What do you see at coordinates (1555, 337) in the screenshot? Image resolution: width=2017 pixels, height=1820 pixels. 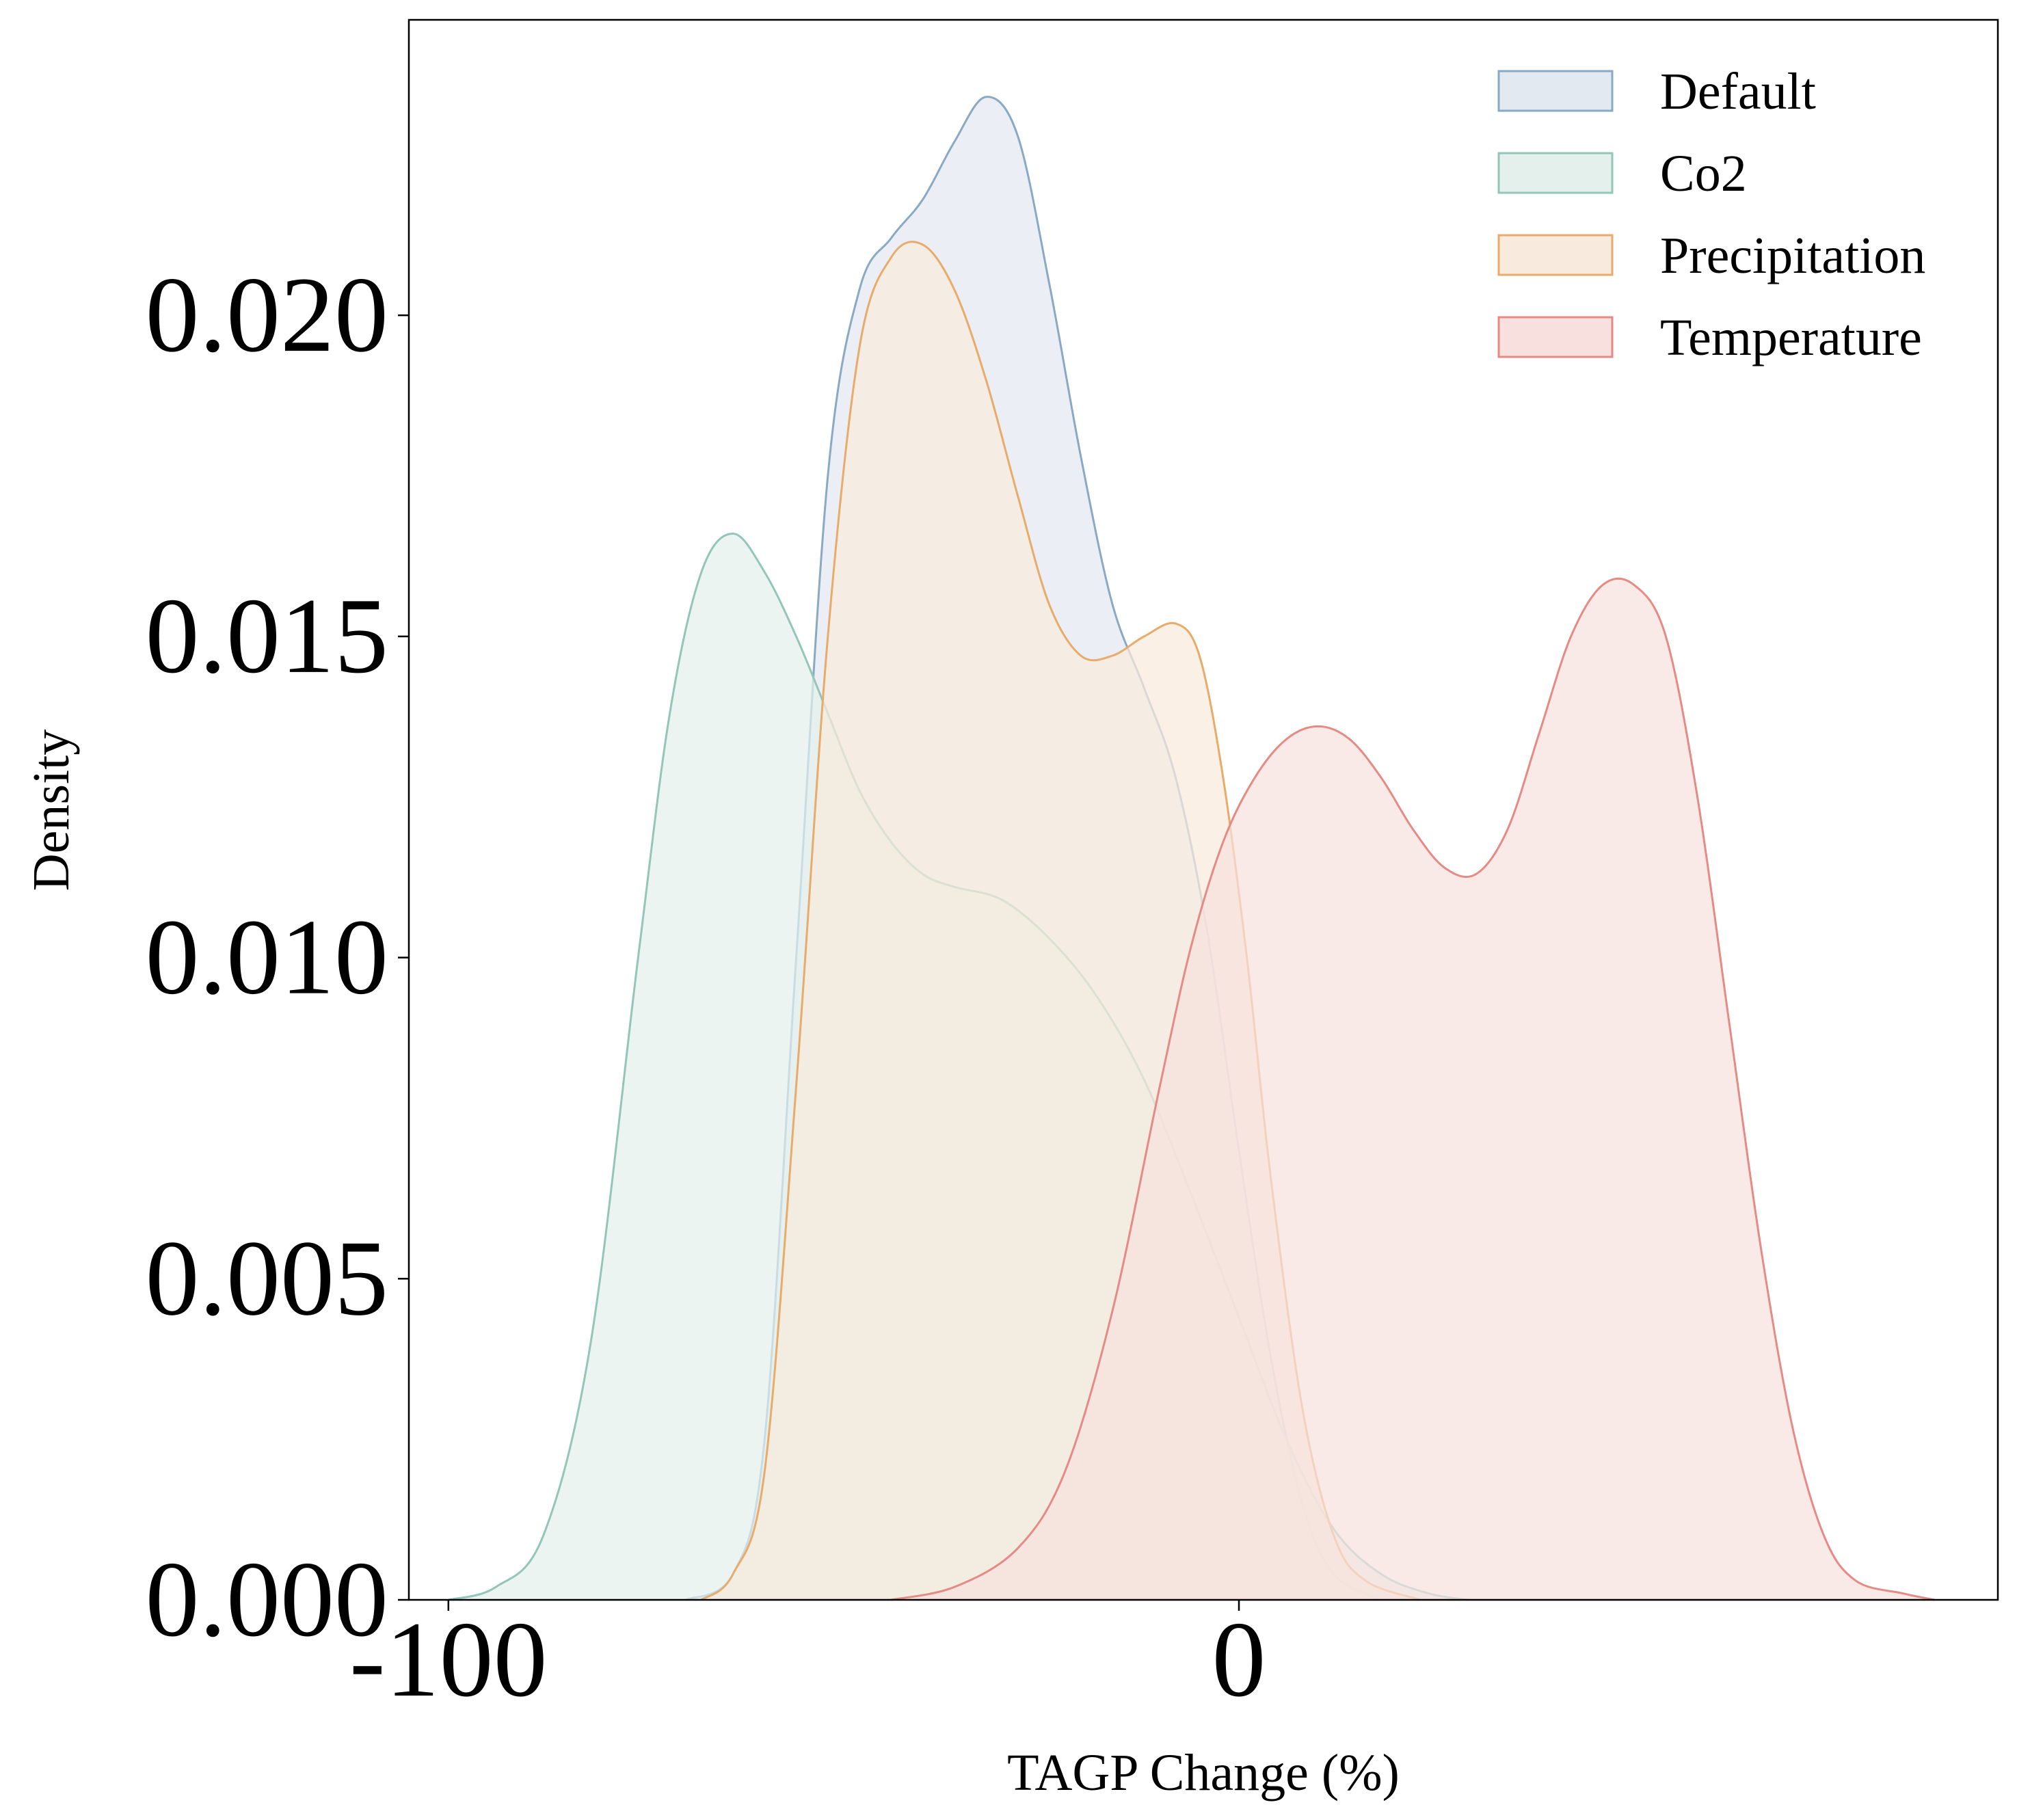 I see `legend-swatch-temperature` at bounding box center [1555, 337].